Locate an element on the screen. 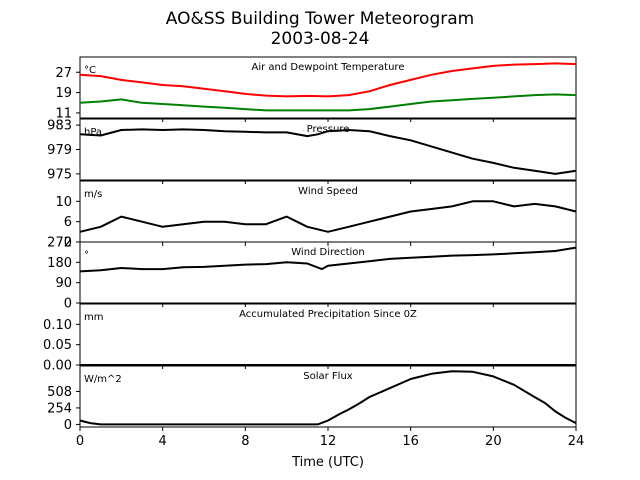 Image resolution: width=640 pixels, height=480 pixels. panel-unit-label: °C is located at coordinates (90, 70).